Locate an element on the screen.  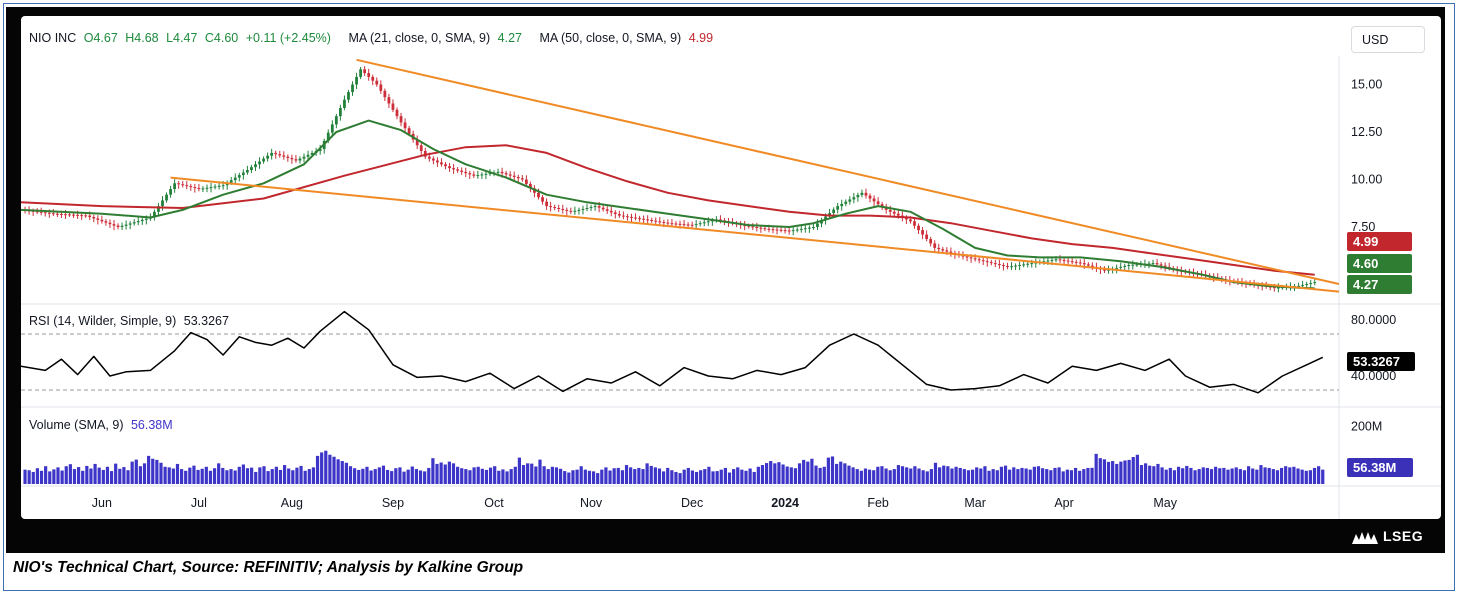
rsi-value-tag: 53.3267 is located at coordinates (1381, 361).